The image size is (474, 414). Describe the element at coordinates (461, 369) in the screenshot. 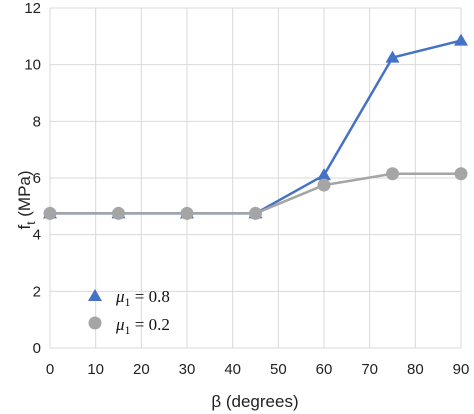

I see `x-tick-label-90: 90` at that location.